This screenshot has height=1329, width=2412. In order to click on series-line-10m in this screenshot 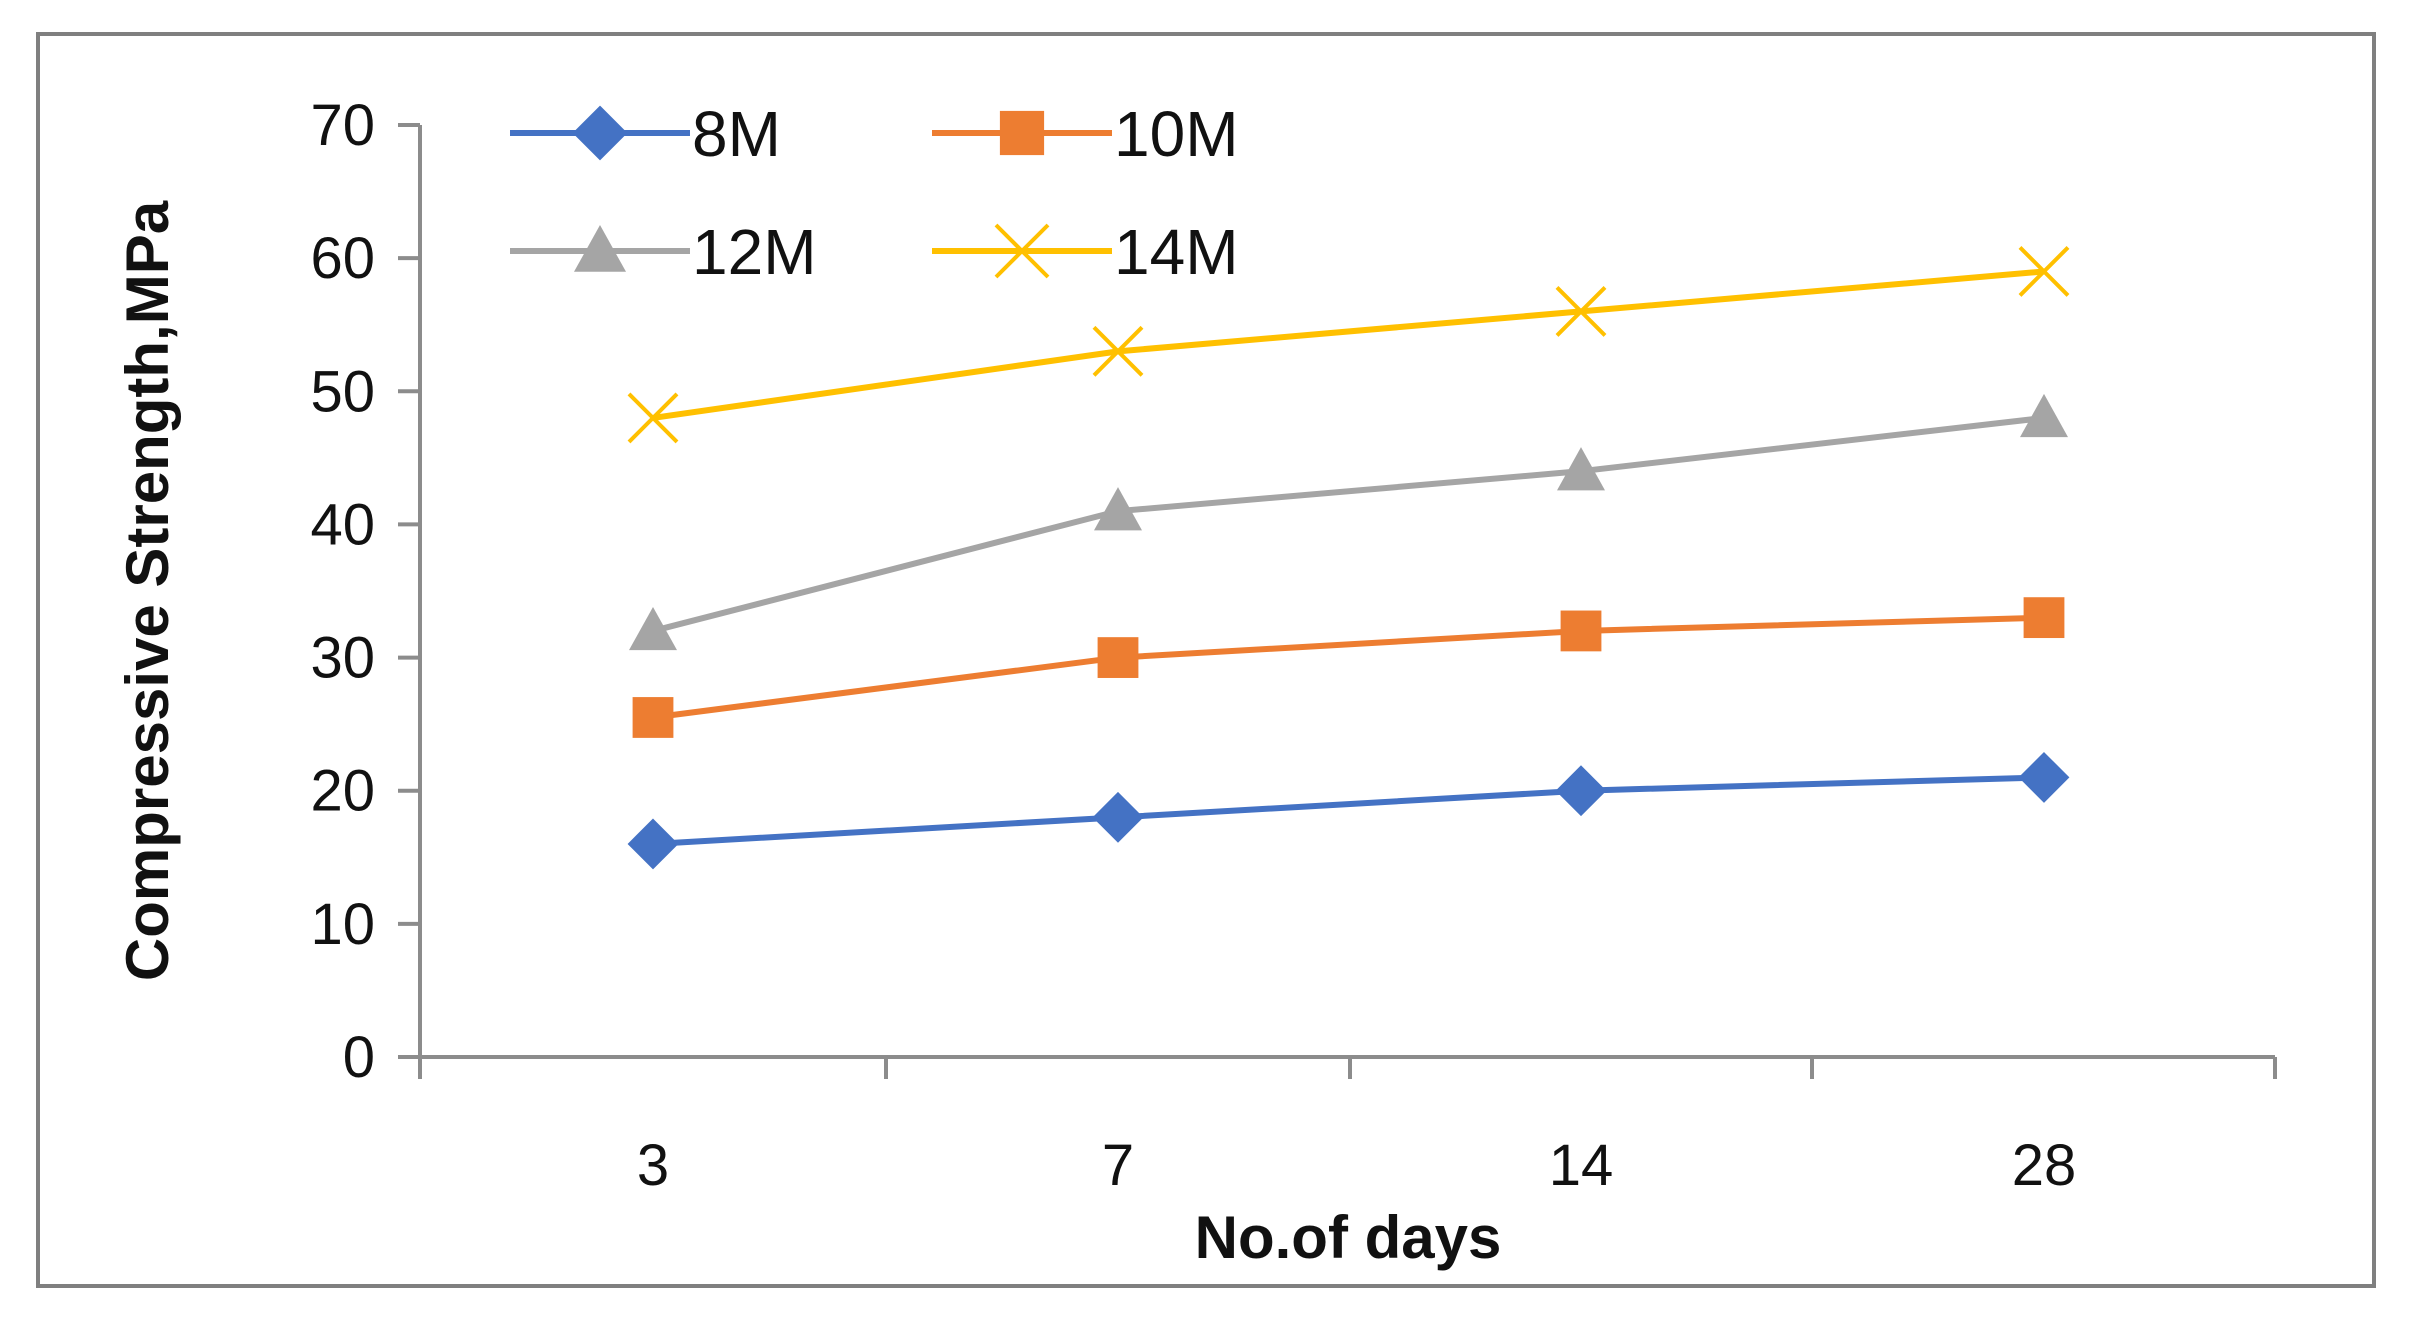, I will do `click(1348, 667)`.